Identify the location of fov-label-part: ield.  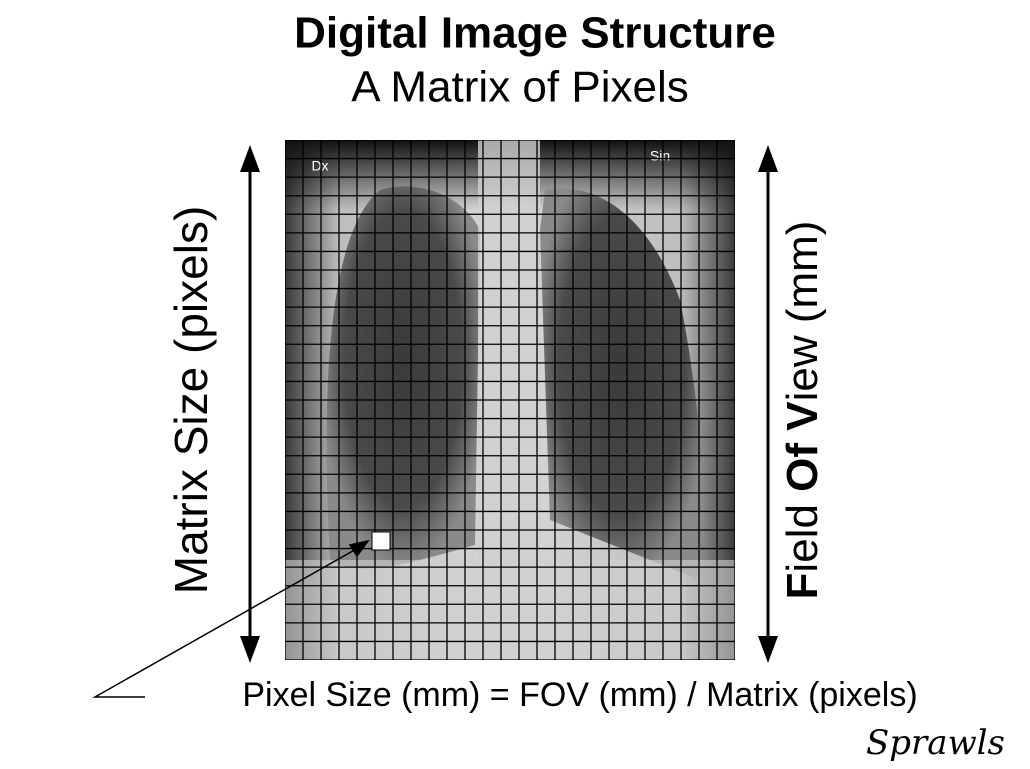
(802, 532).